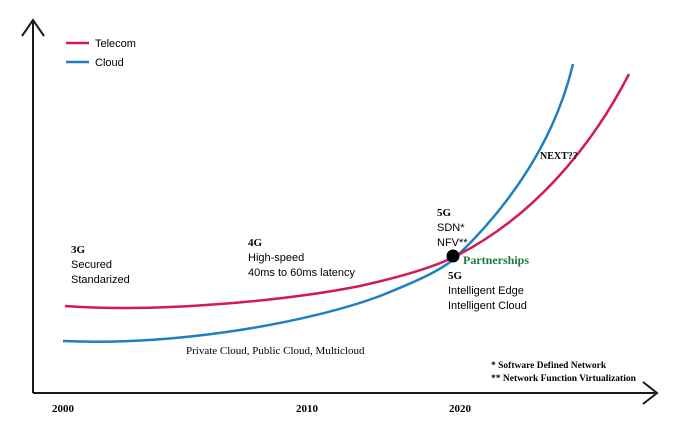  I want to click on legend-label-telecom: Telecom, so click(115, 44).